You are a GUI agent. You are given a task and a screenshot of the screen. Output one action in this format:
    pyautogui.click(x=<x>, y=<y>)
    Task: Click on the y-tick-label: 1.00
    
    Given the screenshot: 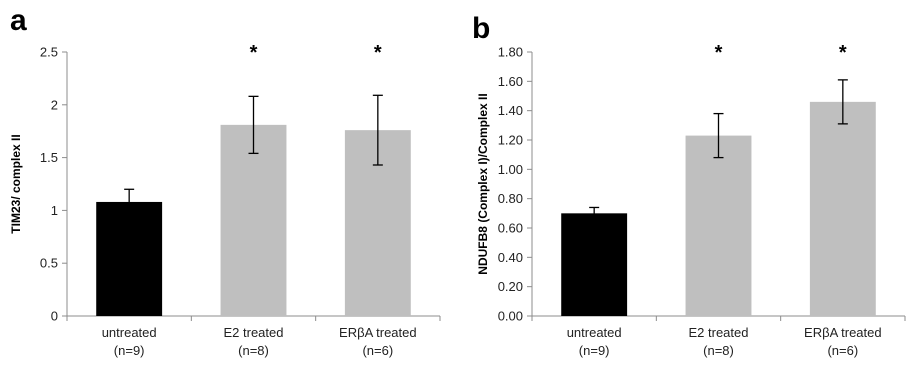 What is the action you would take?
    pyautogui.click(x=510, y=169)
    